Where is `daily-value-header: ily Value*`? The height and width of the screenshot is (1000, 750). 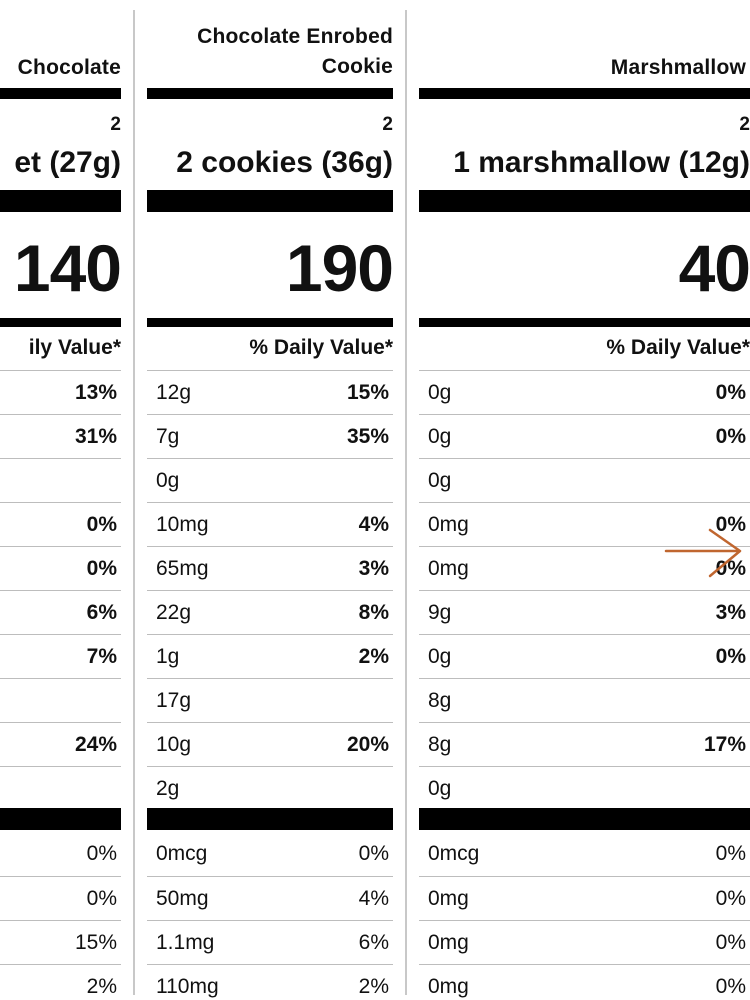 daily-value-header: ily Value* is located at coordinates (74, 347).